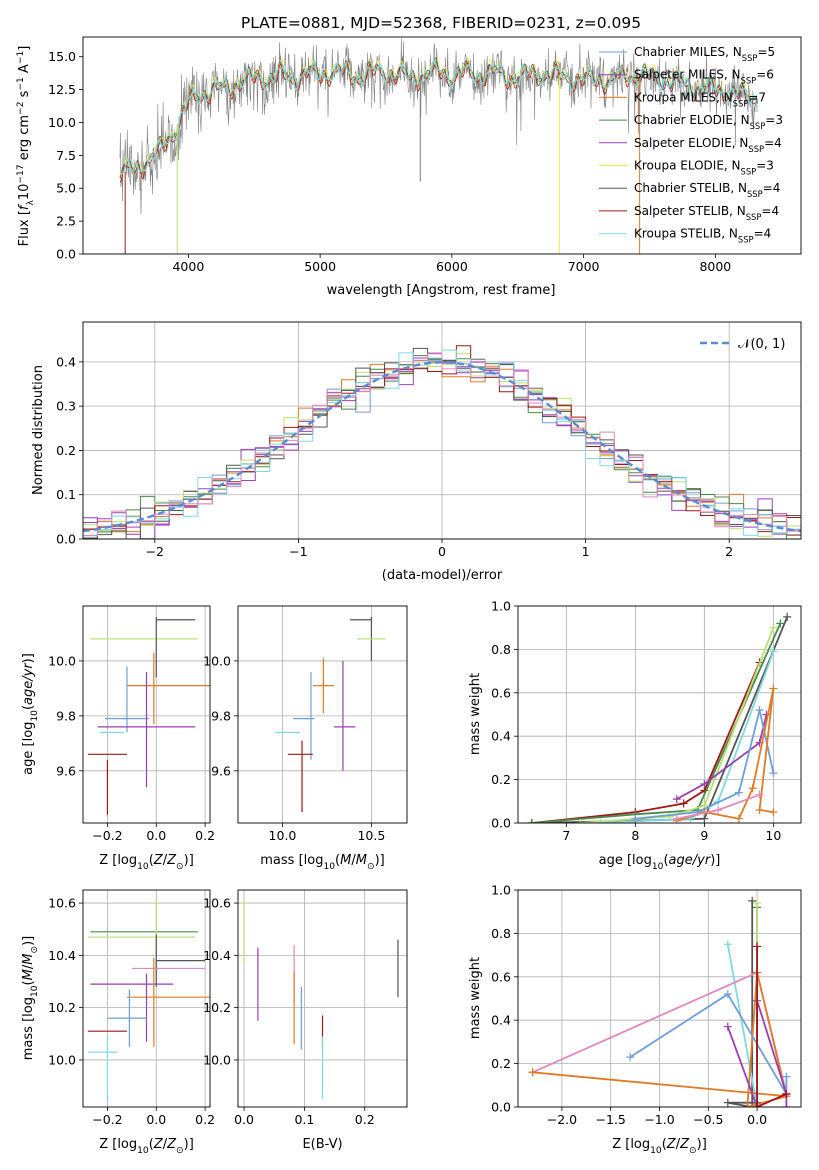 The width and height of the screenshot is (819, 1170). Describe the element at coordinates (62, 955) in the screenshot. I see `y-tick-label: 10.4` at that location.